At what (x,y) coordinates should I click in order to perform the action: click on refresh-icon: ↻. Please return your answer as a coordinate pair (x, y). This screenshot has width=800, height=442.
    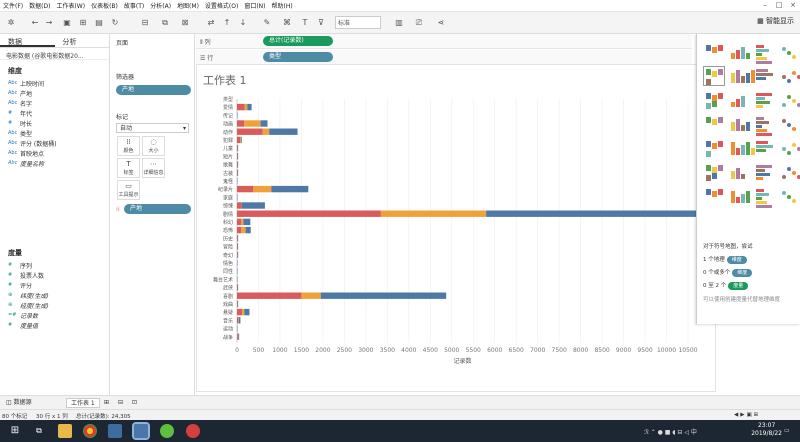
    Looking at the image, I should click on (115, 22).